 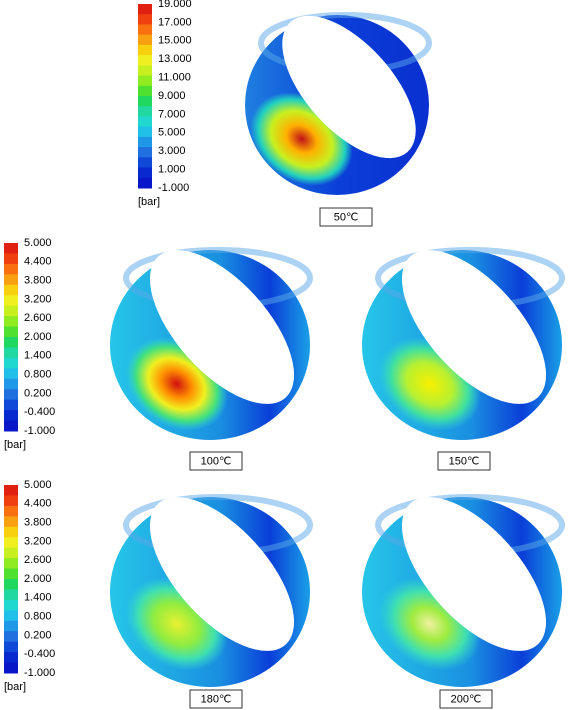 What do you see at coordinates (38, 262) in the screenshot?
I see `colorbar-label: 4.400` at bounding box center [38, 262].